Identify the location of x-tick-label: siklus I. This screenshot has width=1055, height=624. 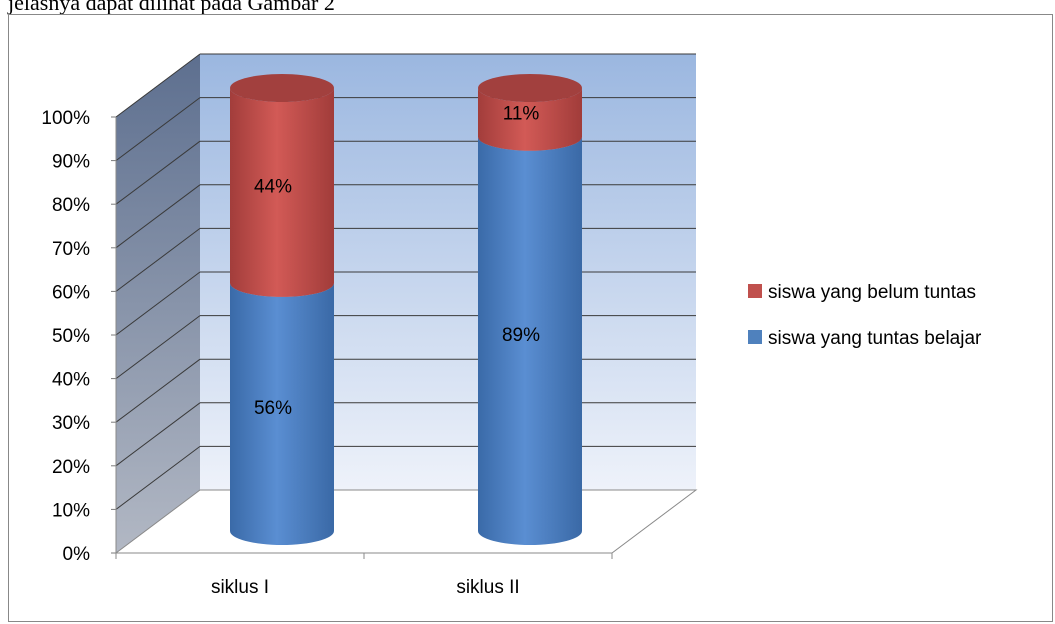
(240, 587).